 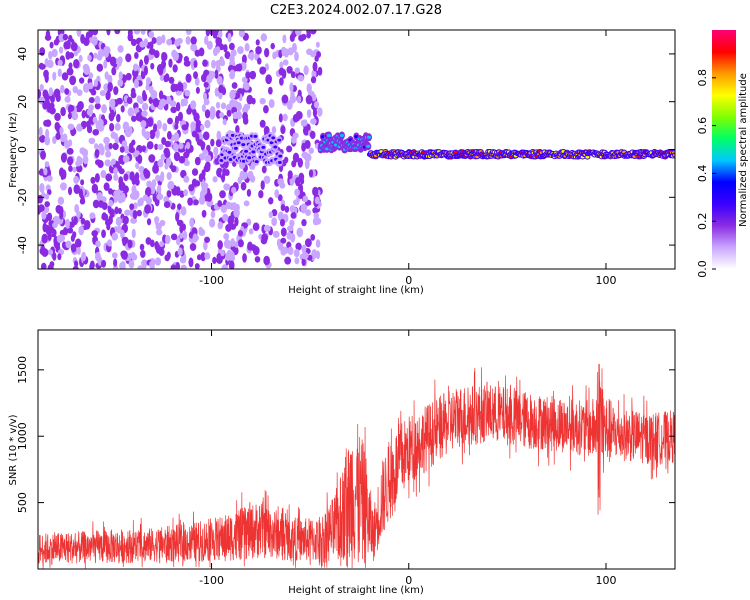 What do you see at coordinates (22, 370) in the screenshot?
I see `snr-ytick-label: 1500` at bounding box center [22, 370].